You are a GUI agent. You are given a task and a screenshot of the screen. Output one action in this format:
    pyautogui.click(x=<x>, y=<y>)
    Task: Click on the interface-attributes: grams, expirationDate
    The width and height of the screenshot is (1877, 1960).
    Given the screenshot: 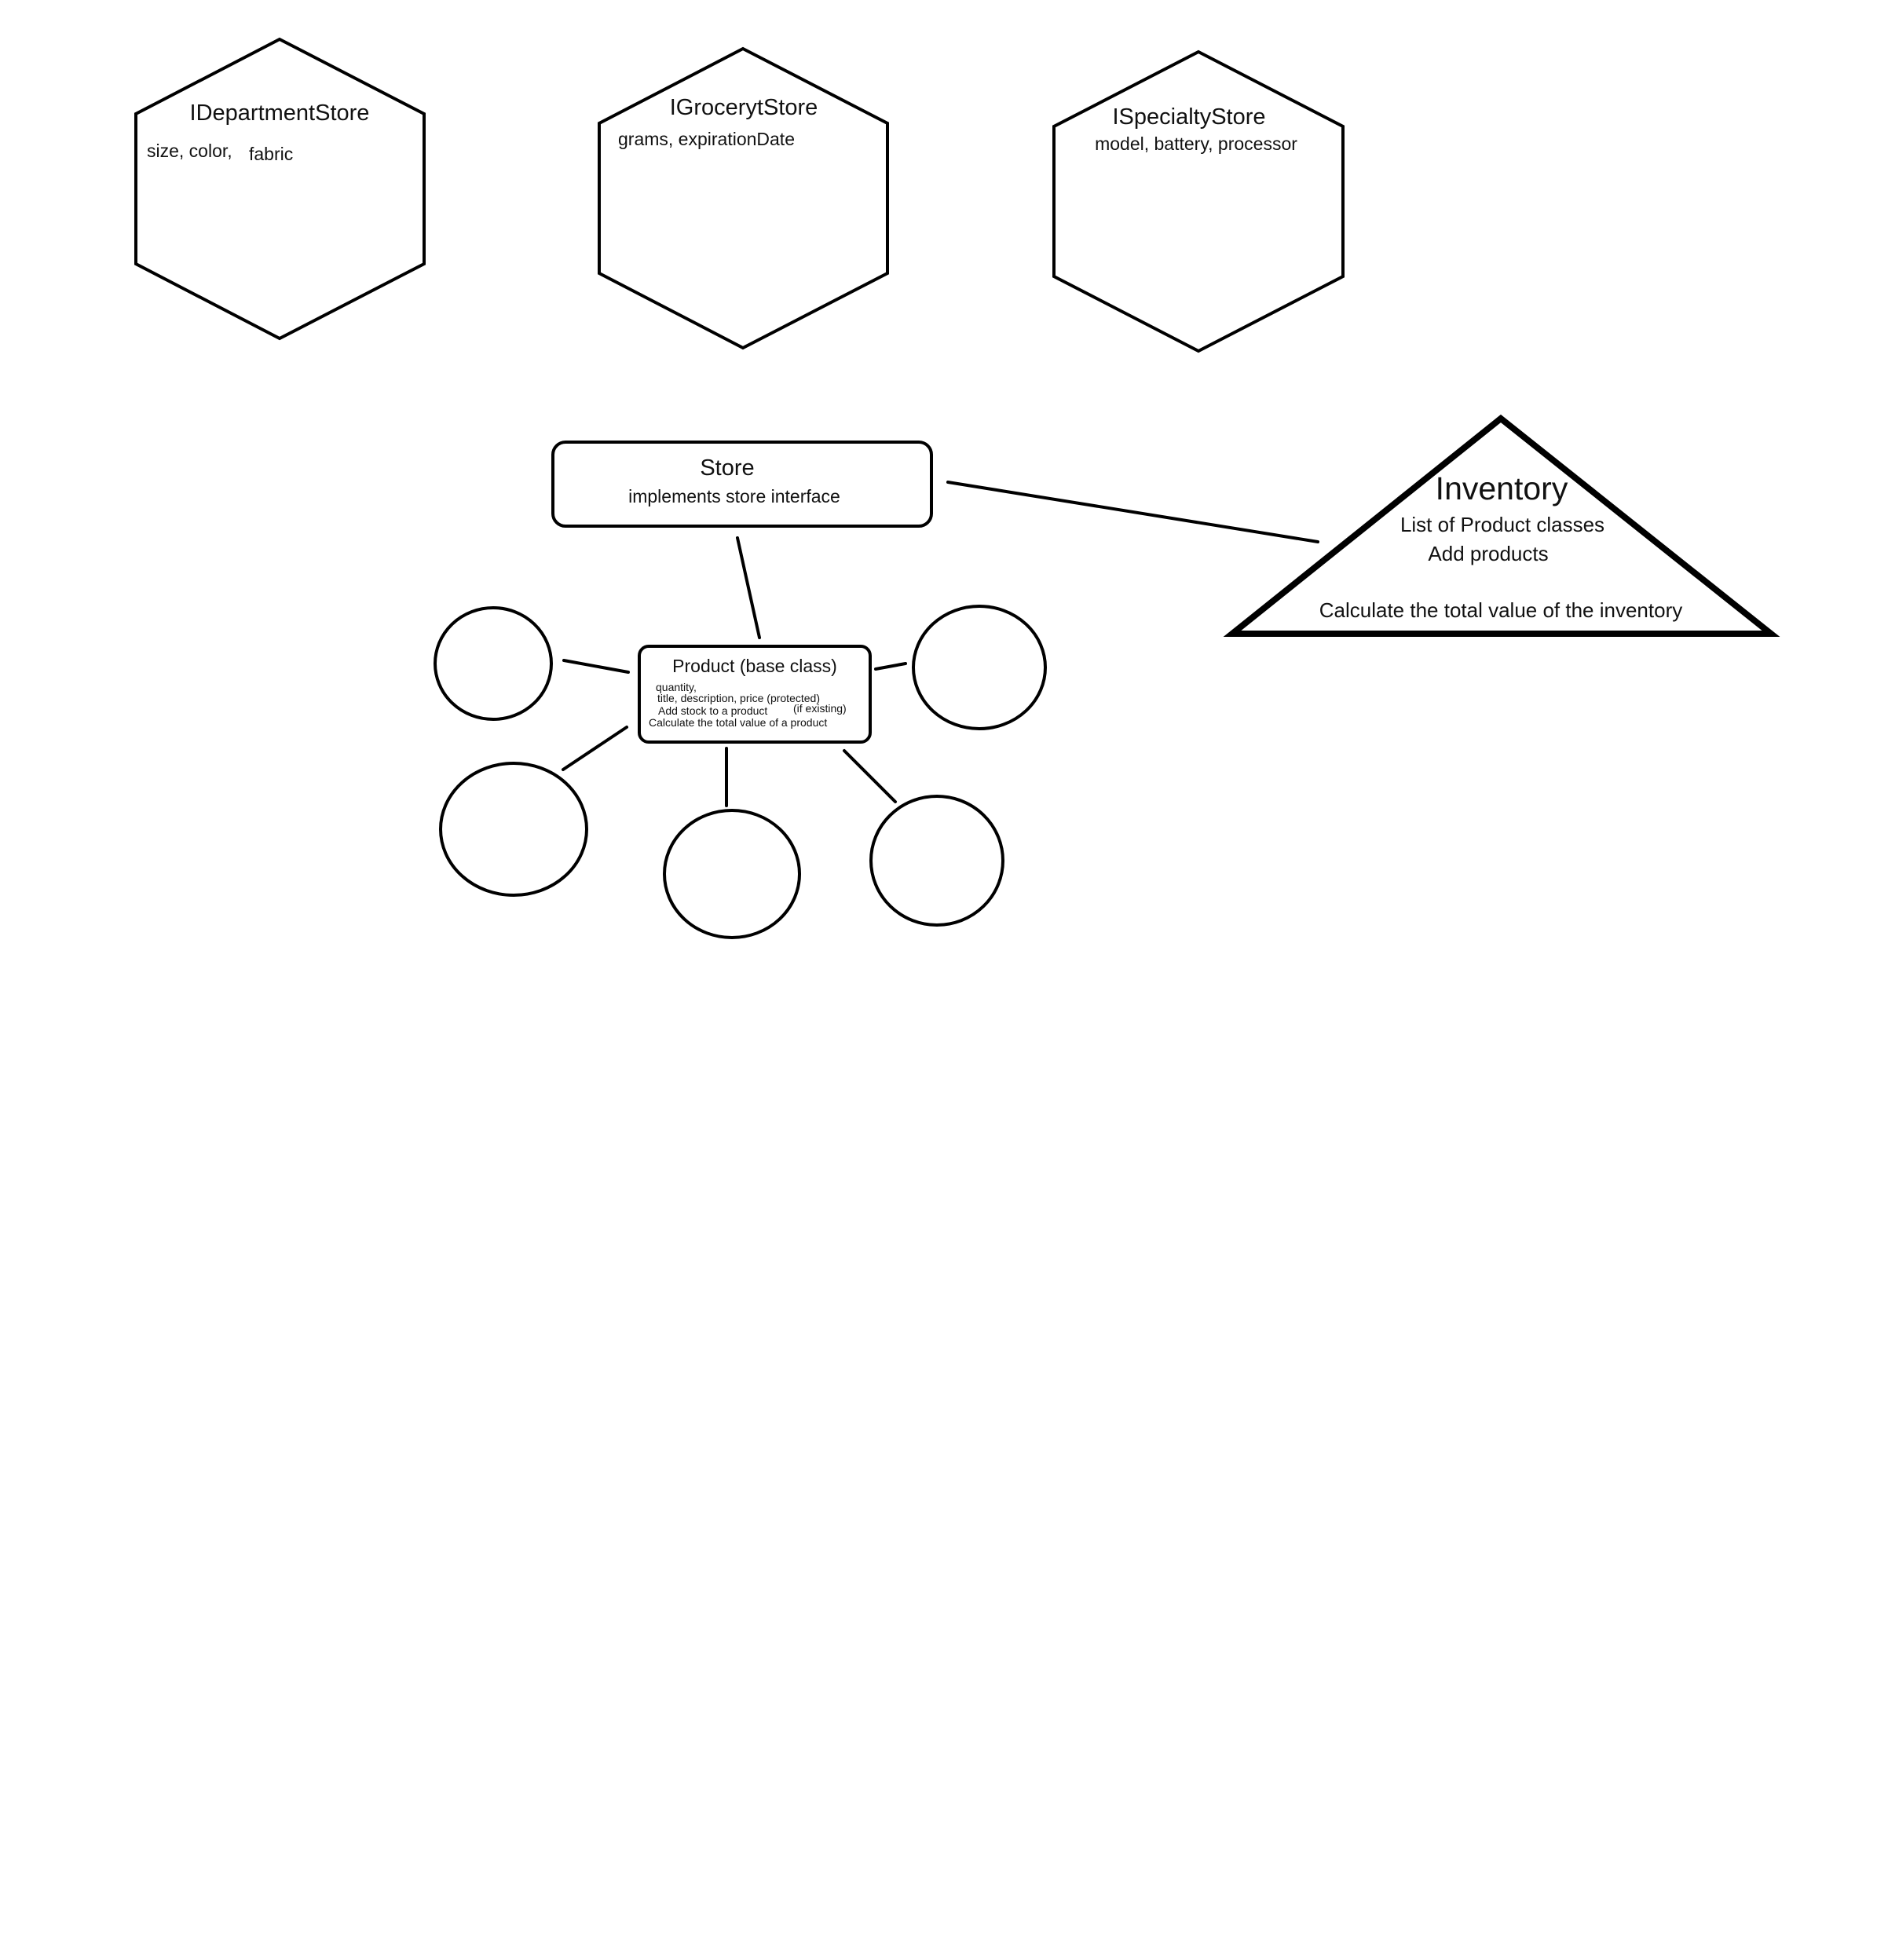 What is the action you would take?
    pyautogui.click(x=706, y=139)
    